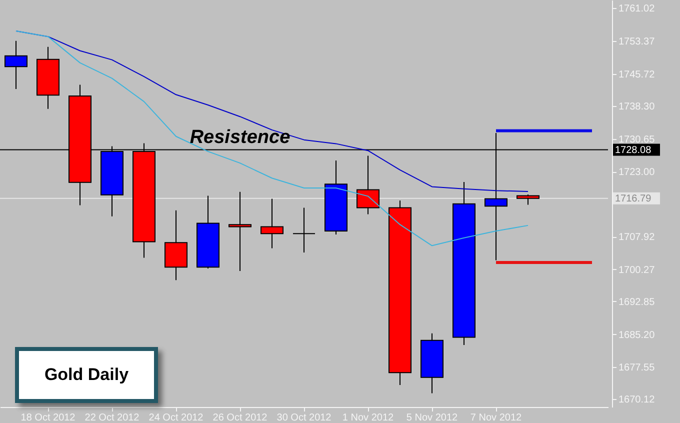 This screenshot has width=680, height=423. Describe the element at coordinates (633, 198) in the screenshot. I see `ref-line-label: 1716.79` at that location.